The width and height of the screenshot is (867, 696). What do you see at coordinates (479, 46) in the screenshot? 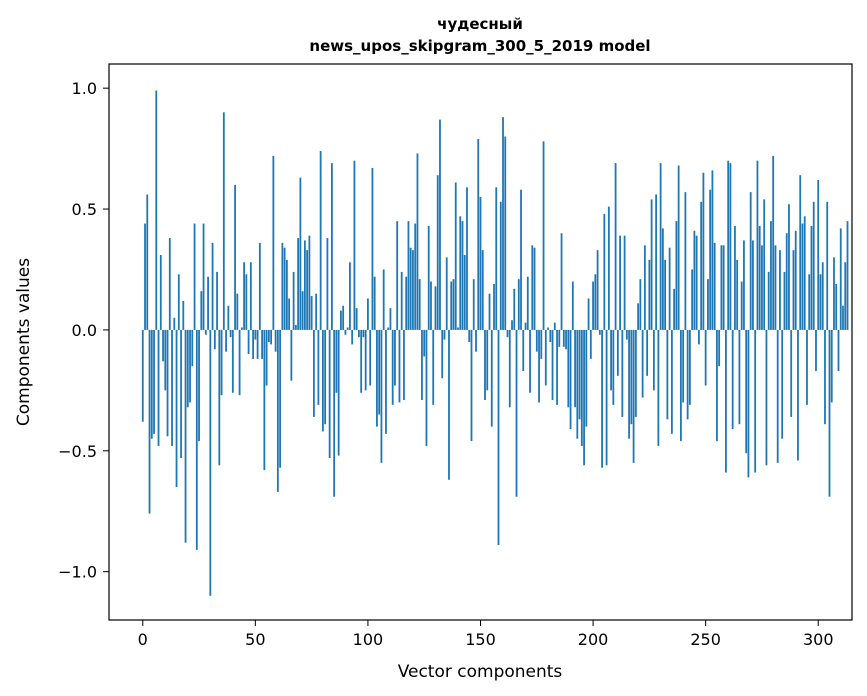
I see `chart-subtitle: news_upos_skipgram_300_5_2019 model` at bounding box center [479, 46].